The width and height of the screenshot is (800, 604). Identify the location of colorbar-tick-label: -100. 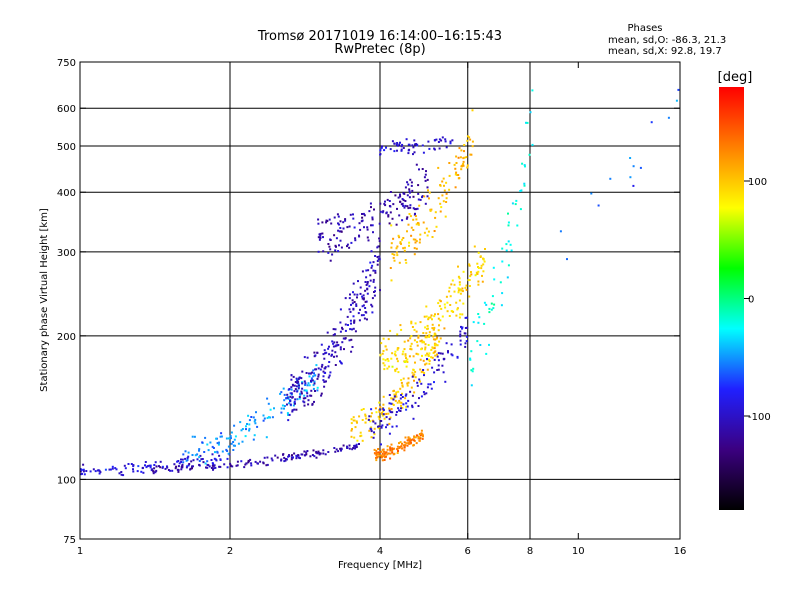
(759, 417).